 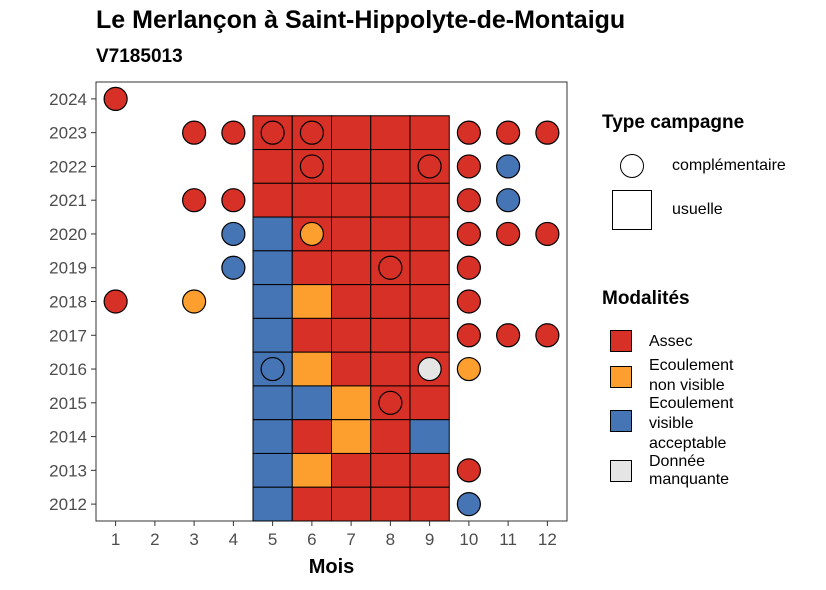 I want to click on y-tick-label-2018: 2018, so click(x=68, y=302).